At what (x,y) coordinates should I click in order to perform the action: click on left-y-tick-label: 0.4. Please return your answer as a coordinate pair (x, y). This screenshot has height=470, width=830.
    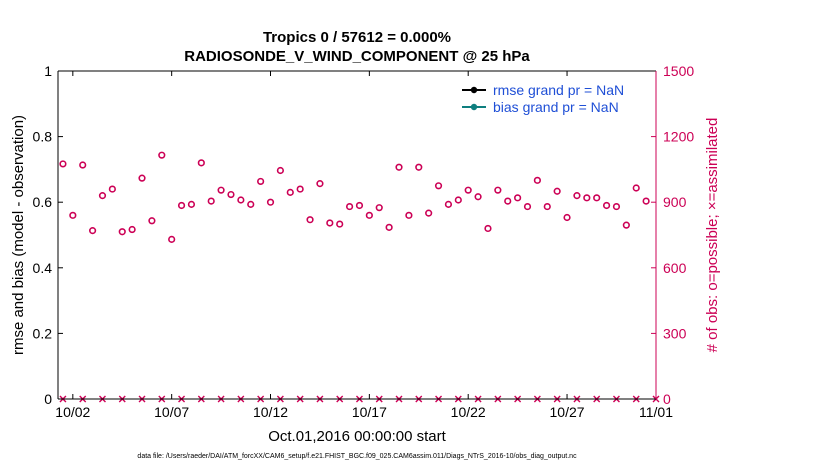
    Looking at the image, I should click on (43, 268).